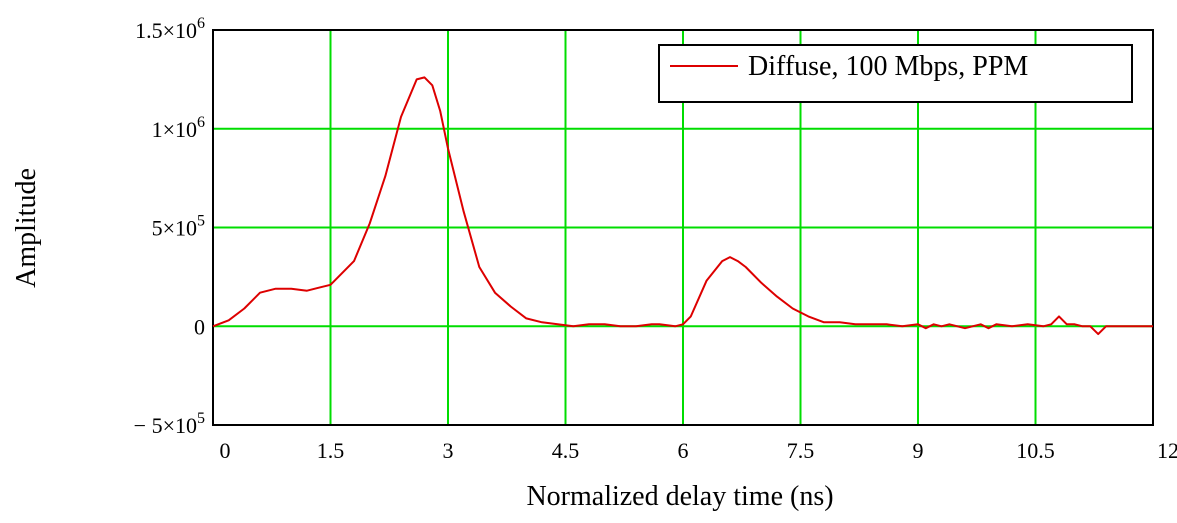  What do you see at coordinates (178, 128) in the screenshot?
I see `y-tick-label-3: 1×10⁶` at bounding box center [178, 128].